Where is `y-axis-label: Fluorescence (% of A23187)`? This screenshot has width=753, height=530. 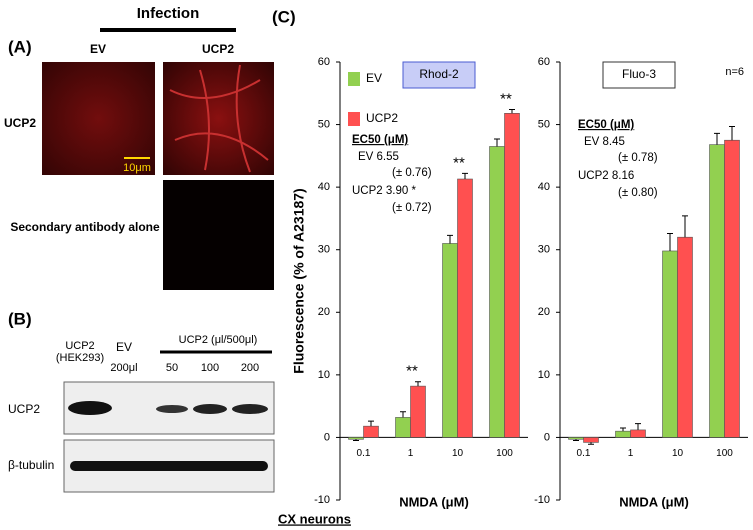
y-axis-label: Fluorescence (% of A23187) is located at coordinates (299, 280).